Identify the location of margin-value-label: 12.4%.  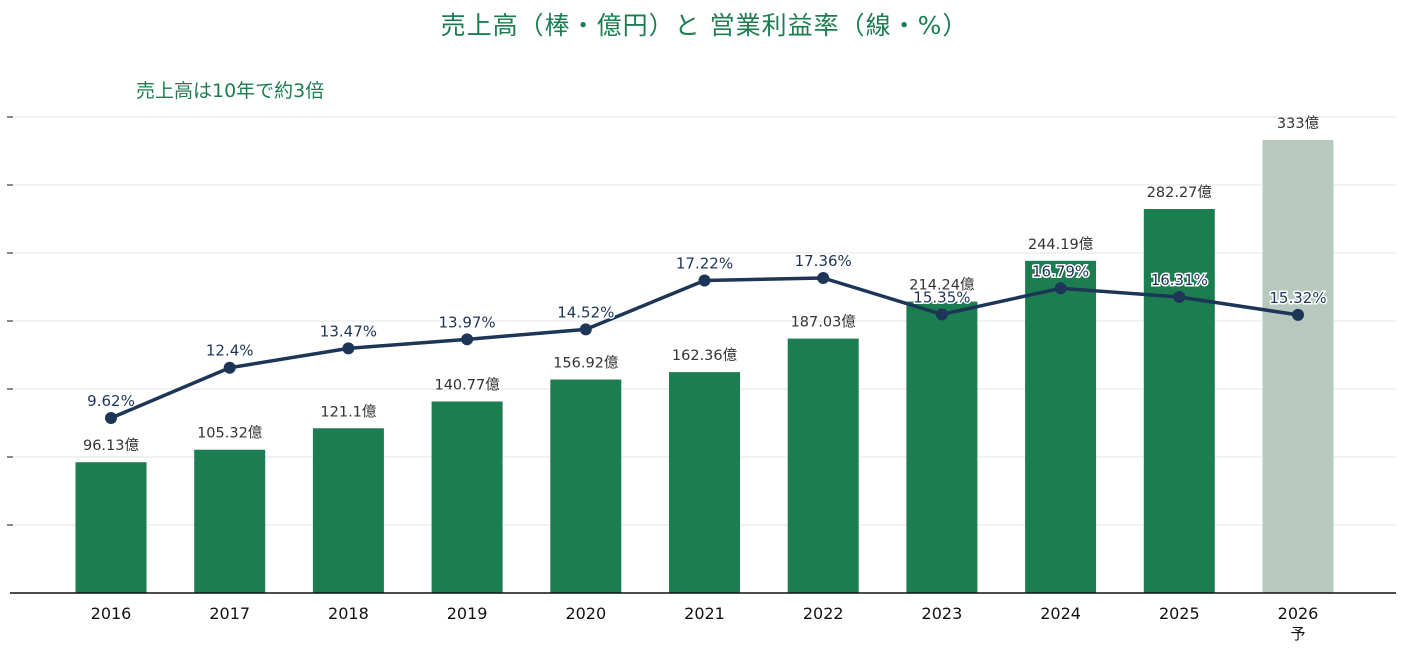
(230, 351).